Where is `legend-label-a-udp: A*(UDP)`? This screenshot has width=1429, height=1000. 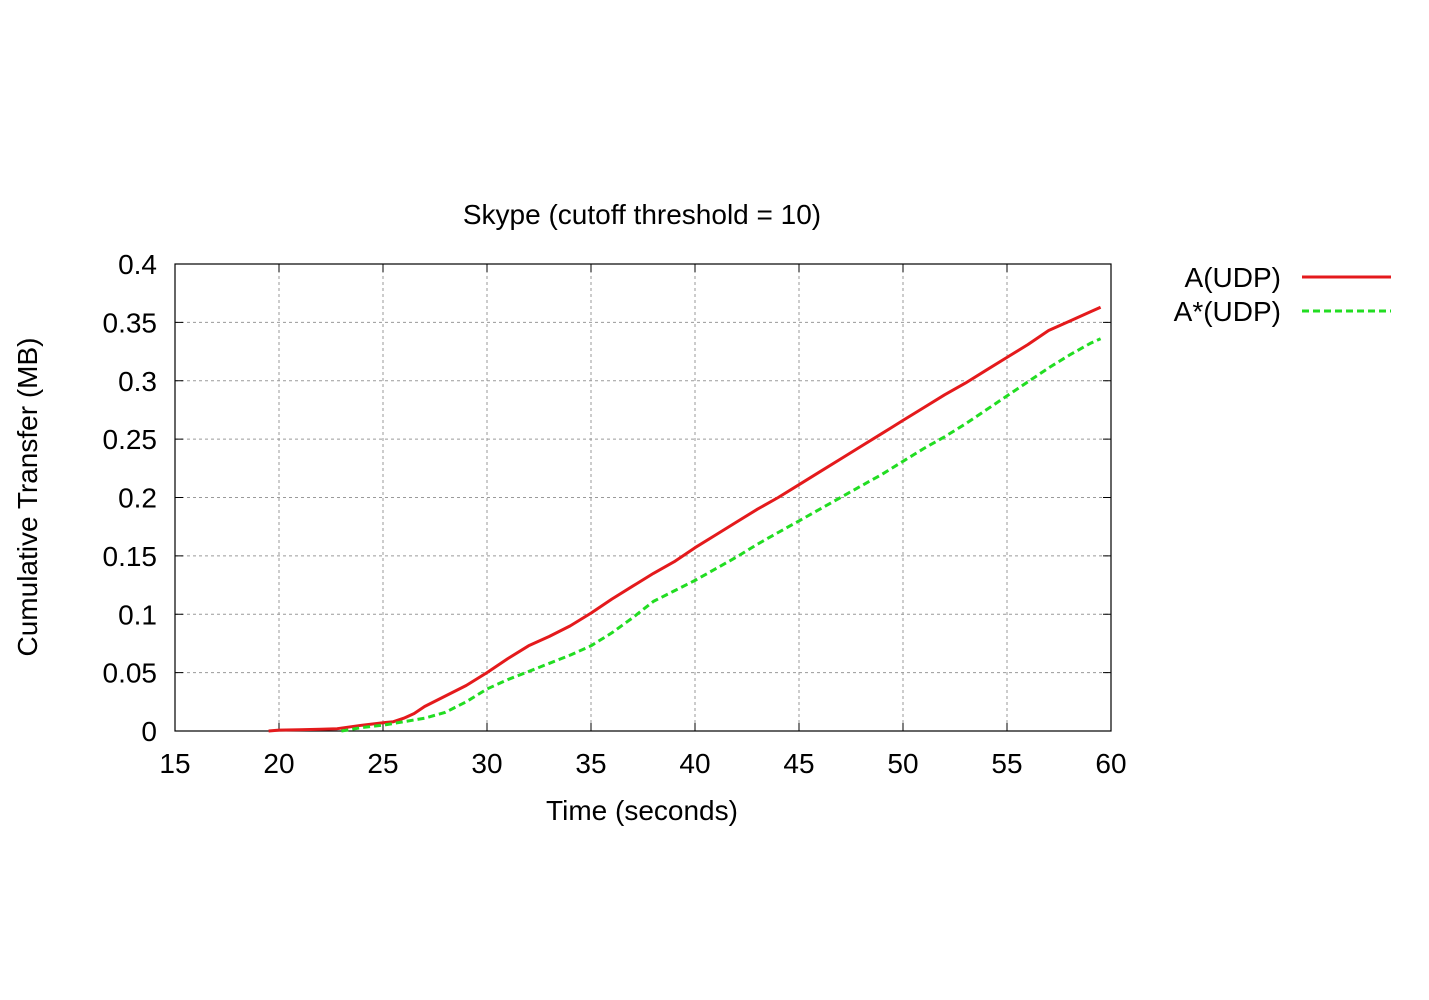 legend-label-a-udp: A*(UDP) is located at coordinates (1227, 311).